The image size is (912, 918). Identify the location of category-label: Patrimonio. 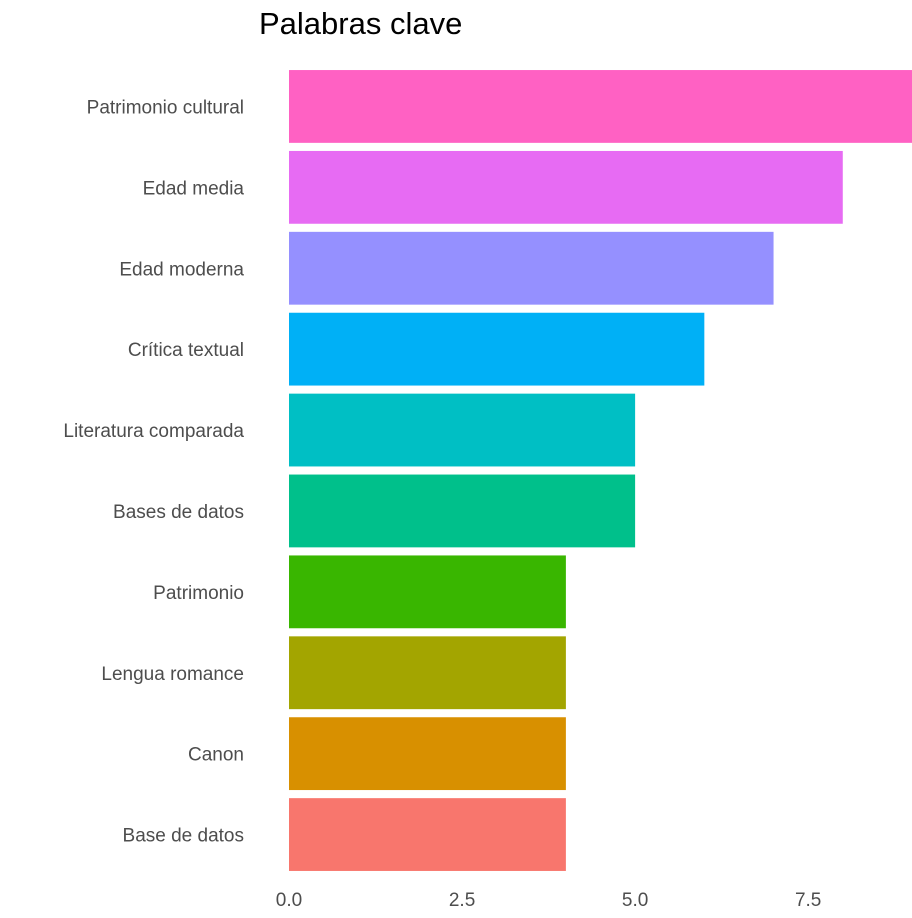
(198, 593).